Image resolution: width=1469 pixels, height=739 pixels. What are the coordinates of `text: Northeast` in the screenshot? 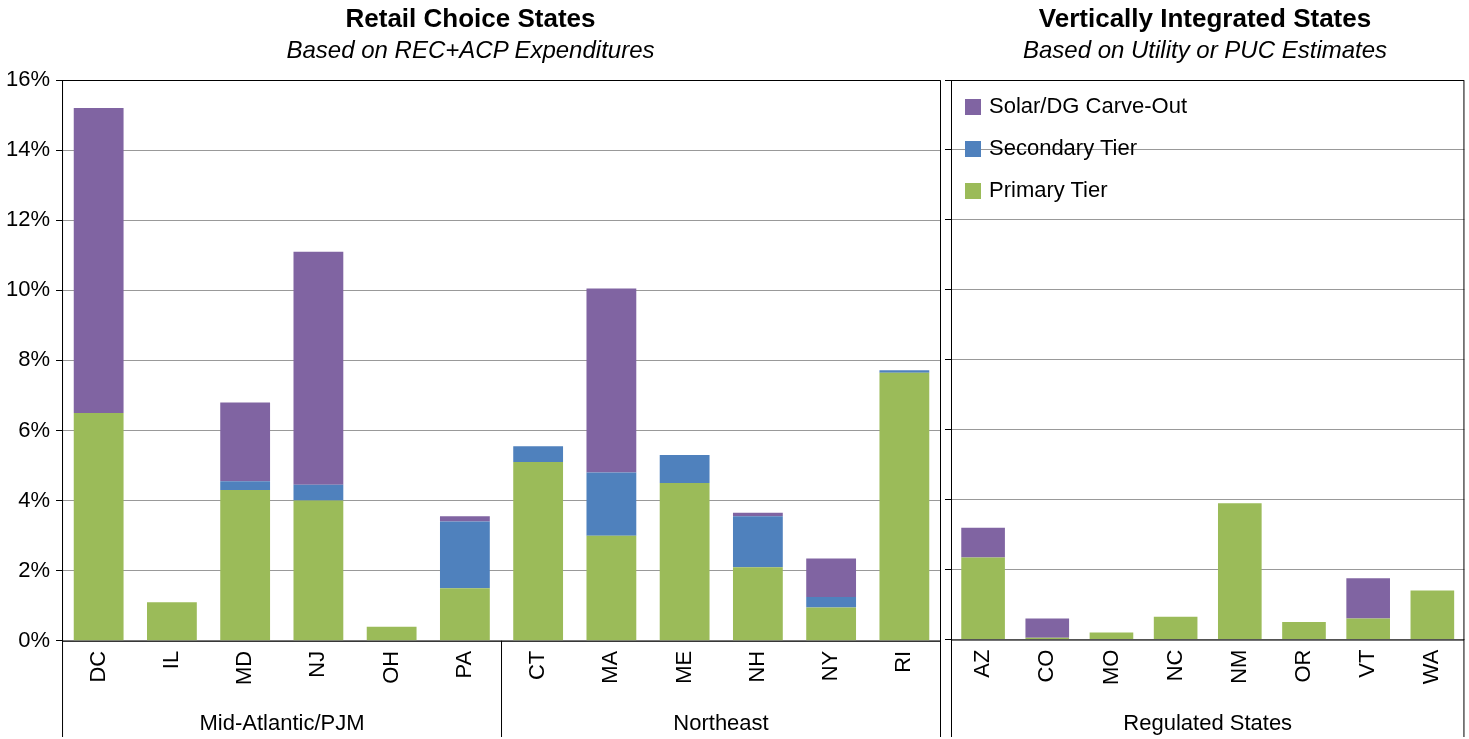 It's located at (721, 723).